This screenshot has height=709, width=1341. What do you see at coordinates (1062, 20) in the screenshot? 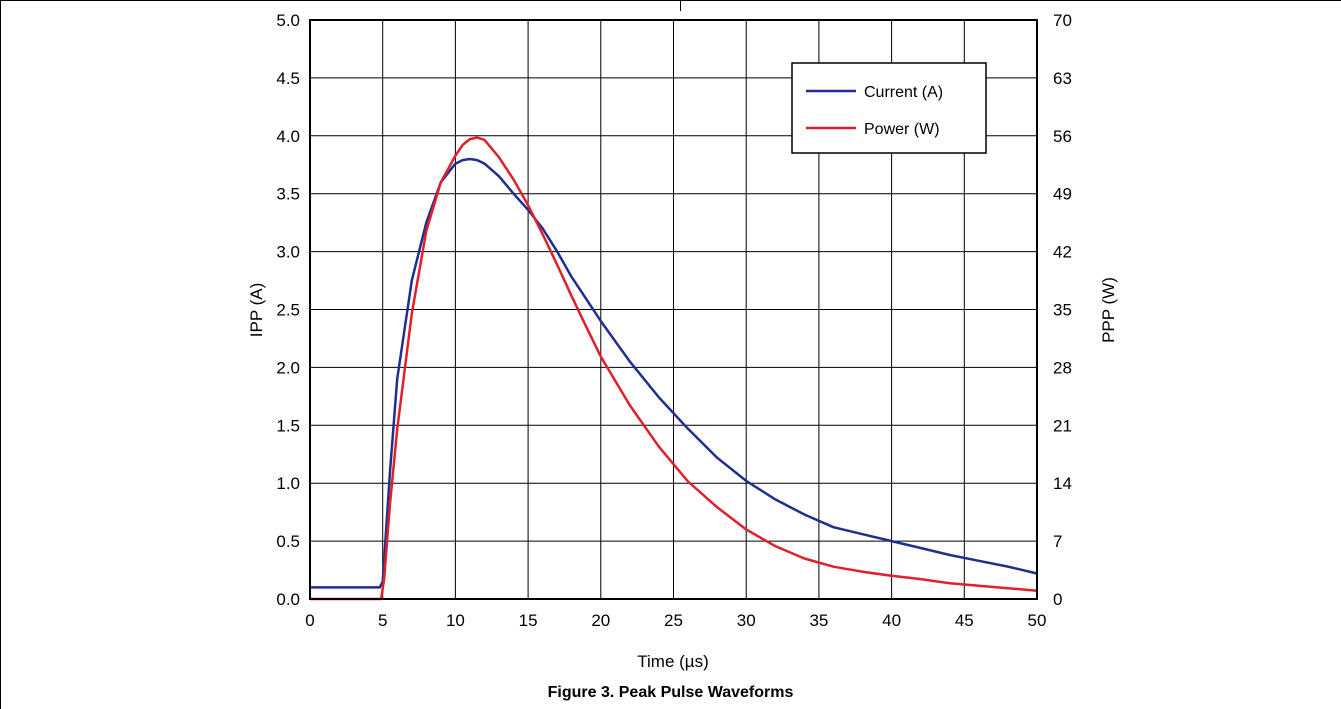
I see `y-right-tick-label: 70` at bounding box center [1062, 20].